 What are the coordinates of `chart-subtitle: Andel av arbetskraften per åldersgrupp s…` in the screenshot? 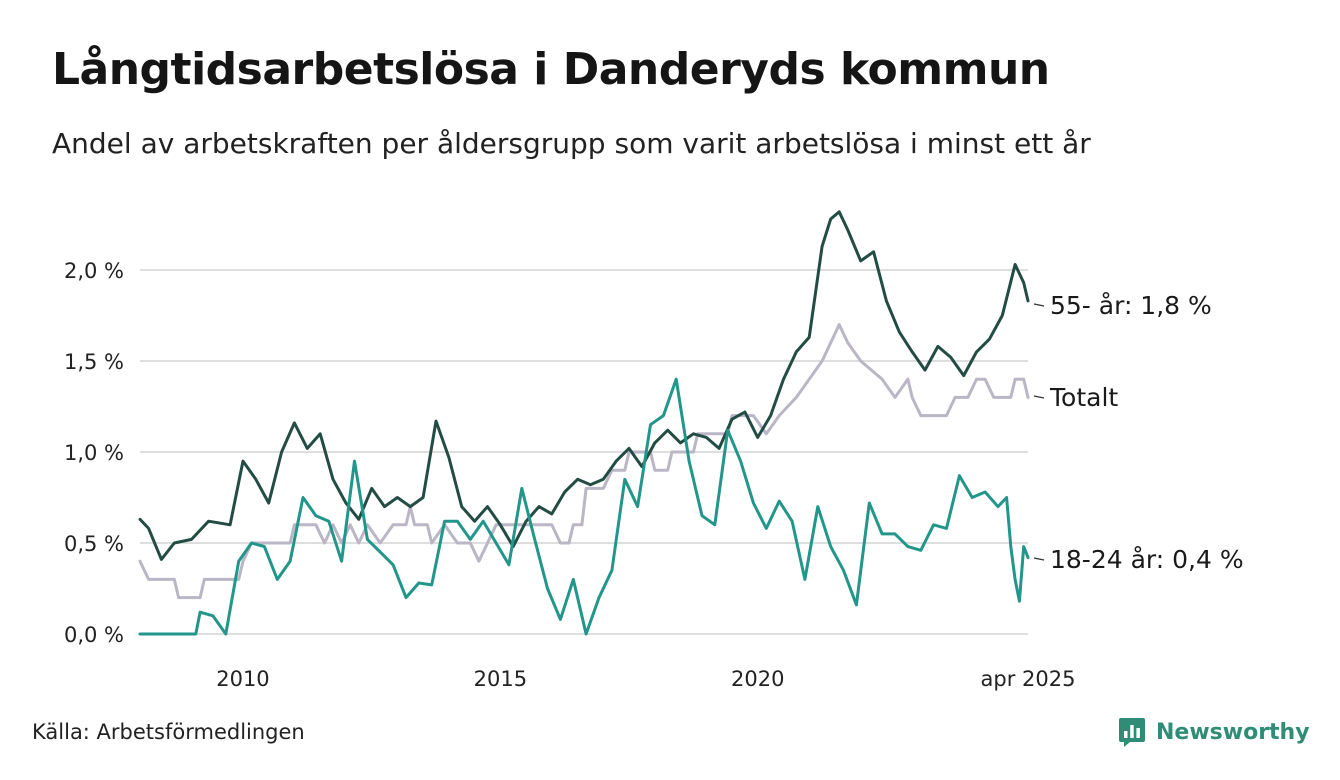 It's located at (571, 143).